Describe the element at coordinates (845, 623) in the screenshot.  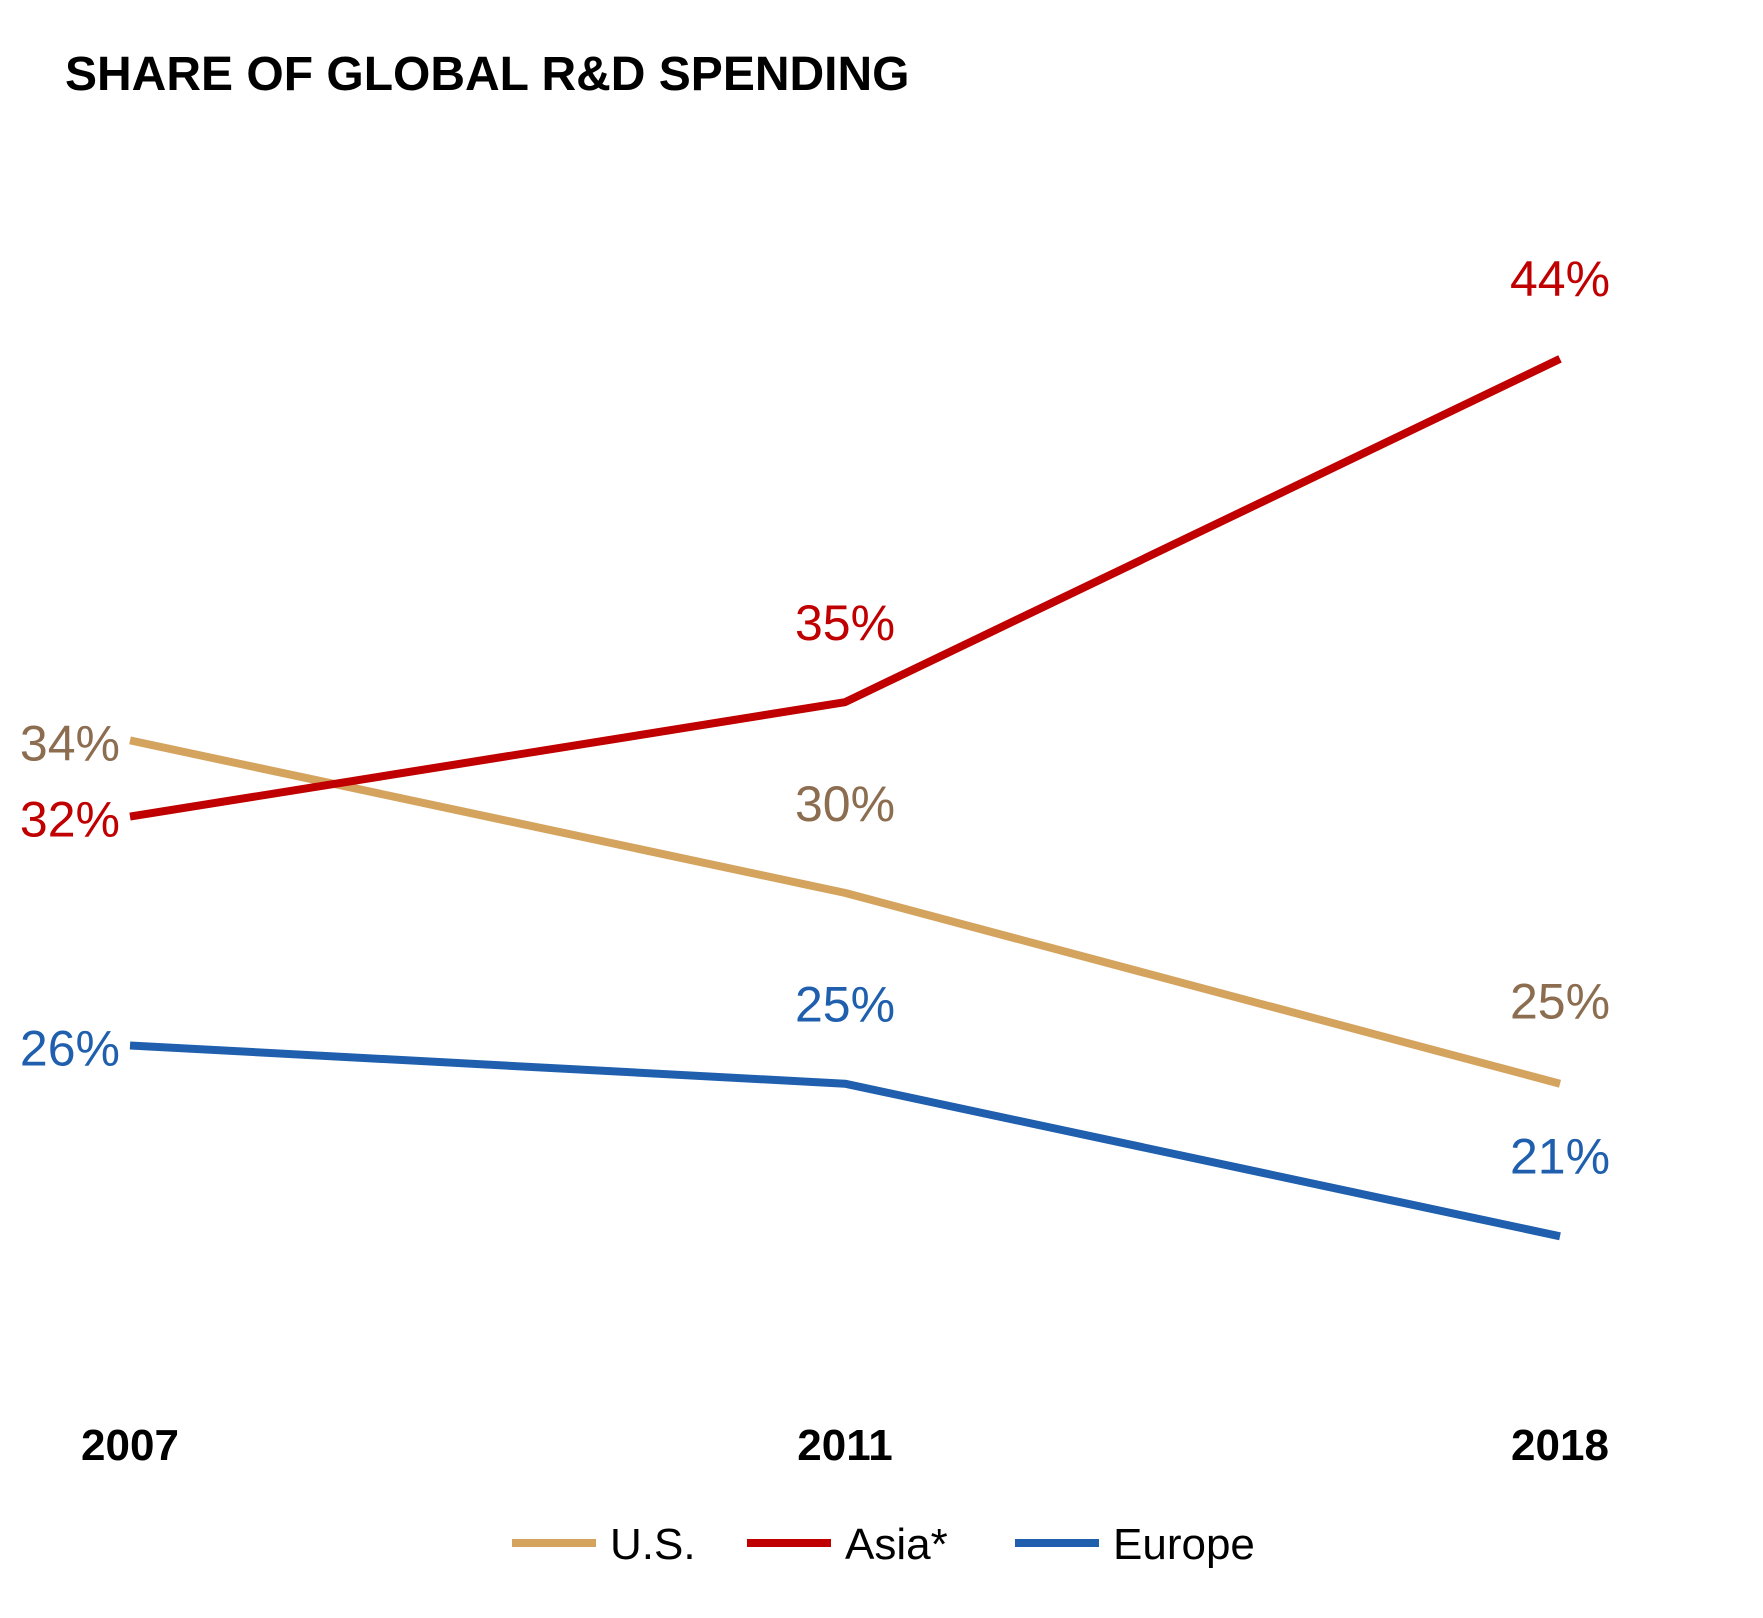
I see `data-label-asia: 35%` at that location.